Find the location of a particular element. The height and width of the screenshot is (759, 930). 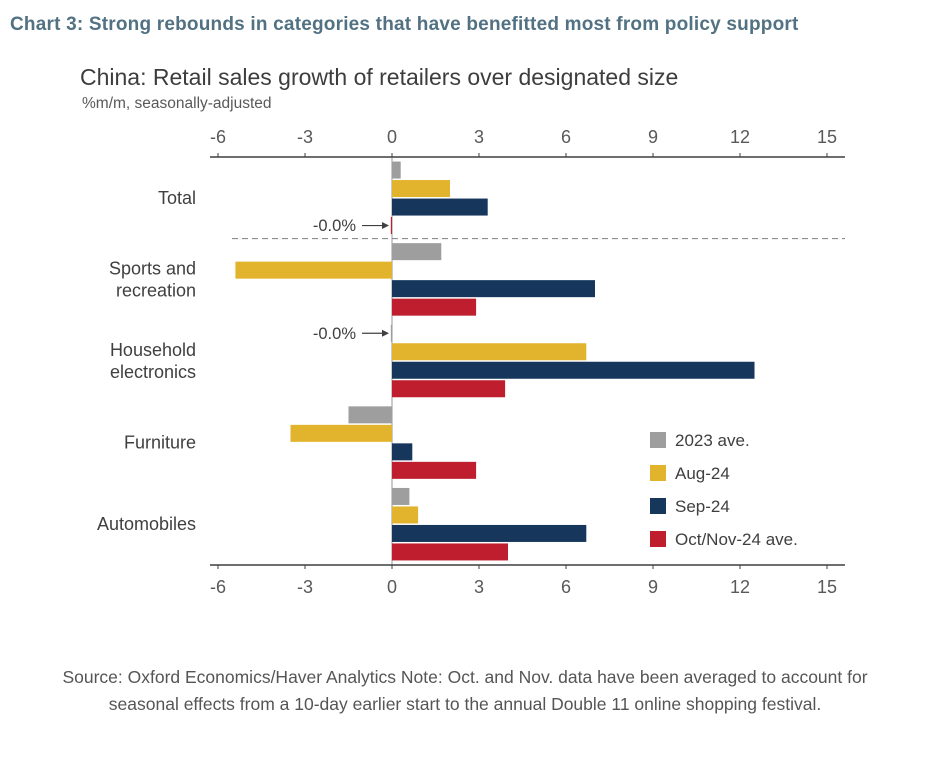

legend-label: 2023 ave. is located at coordinates (712, 440).